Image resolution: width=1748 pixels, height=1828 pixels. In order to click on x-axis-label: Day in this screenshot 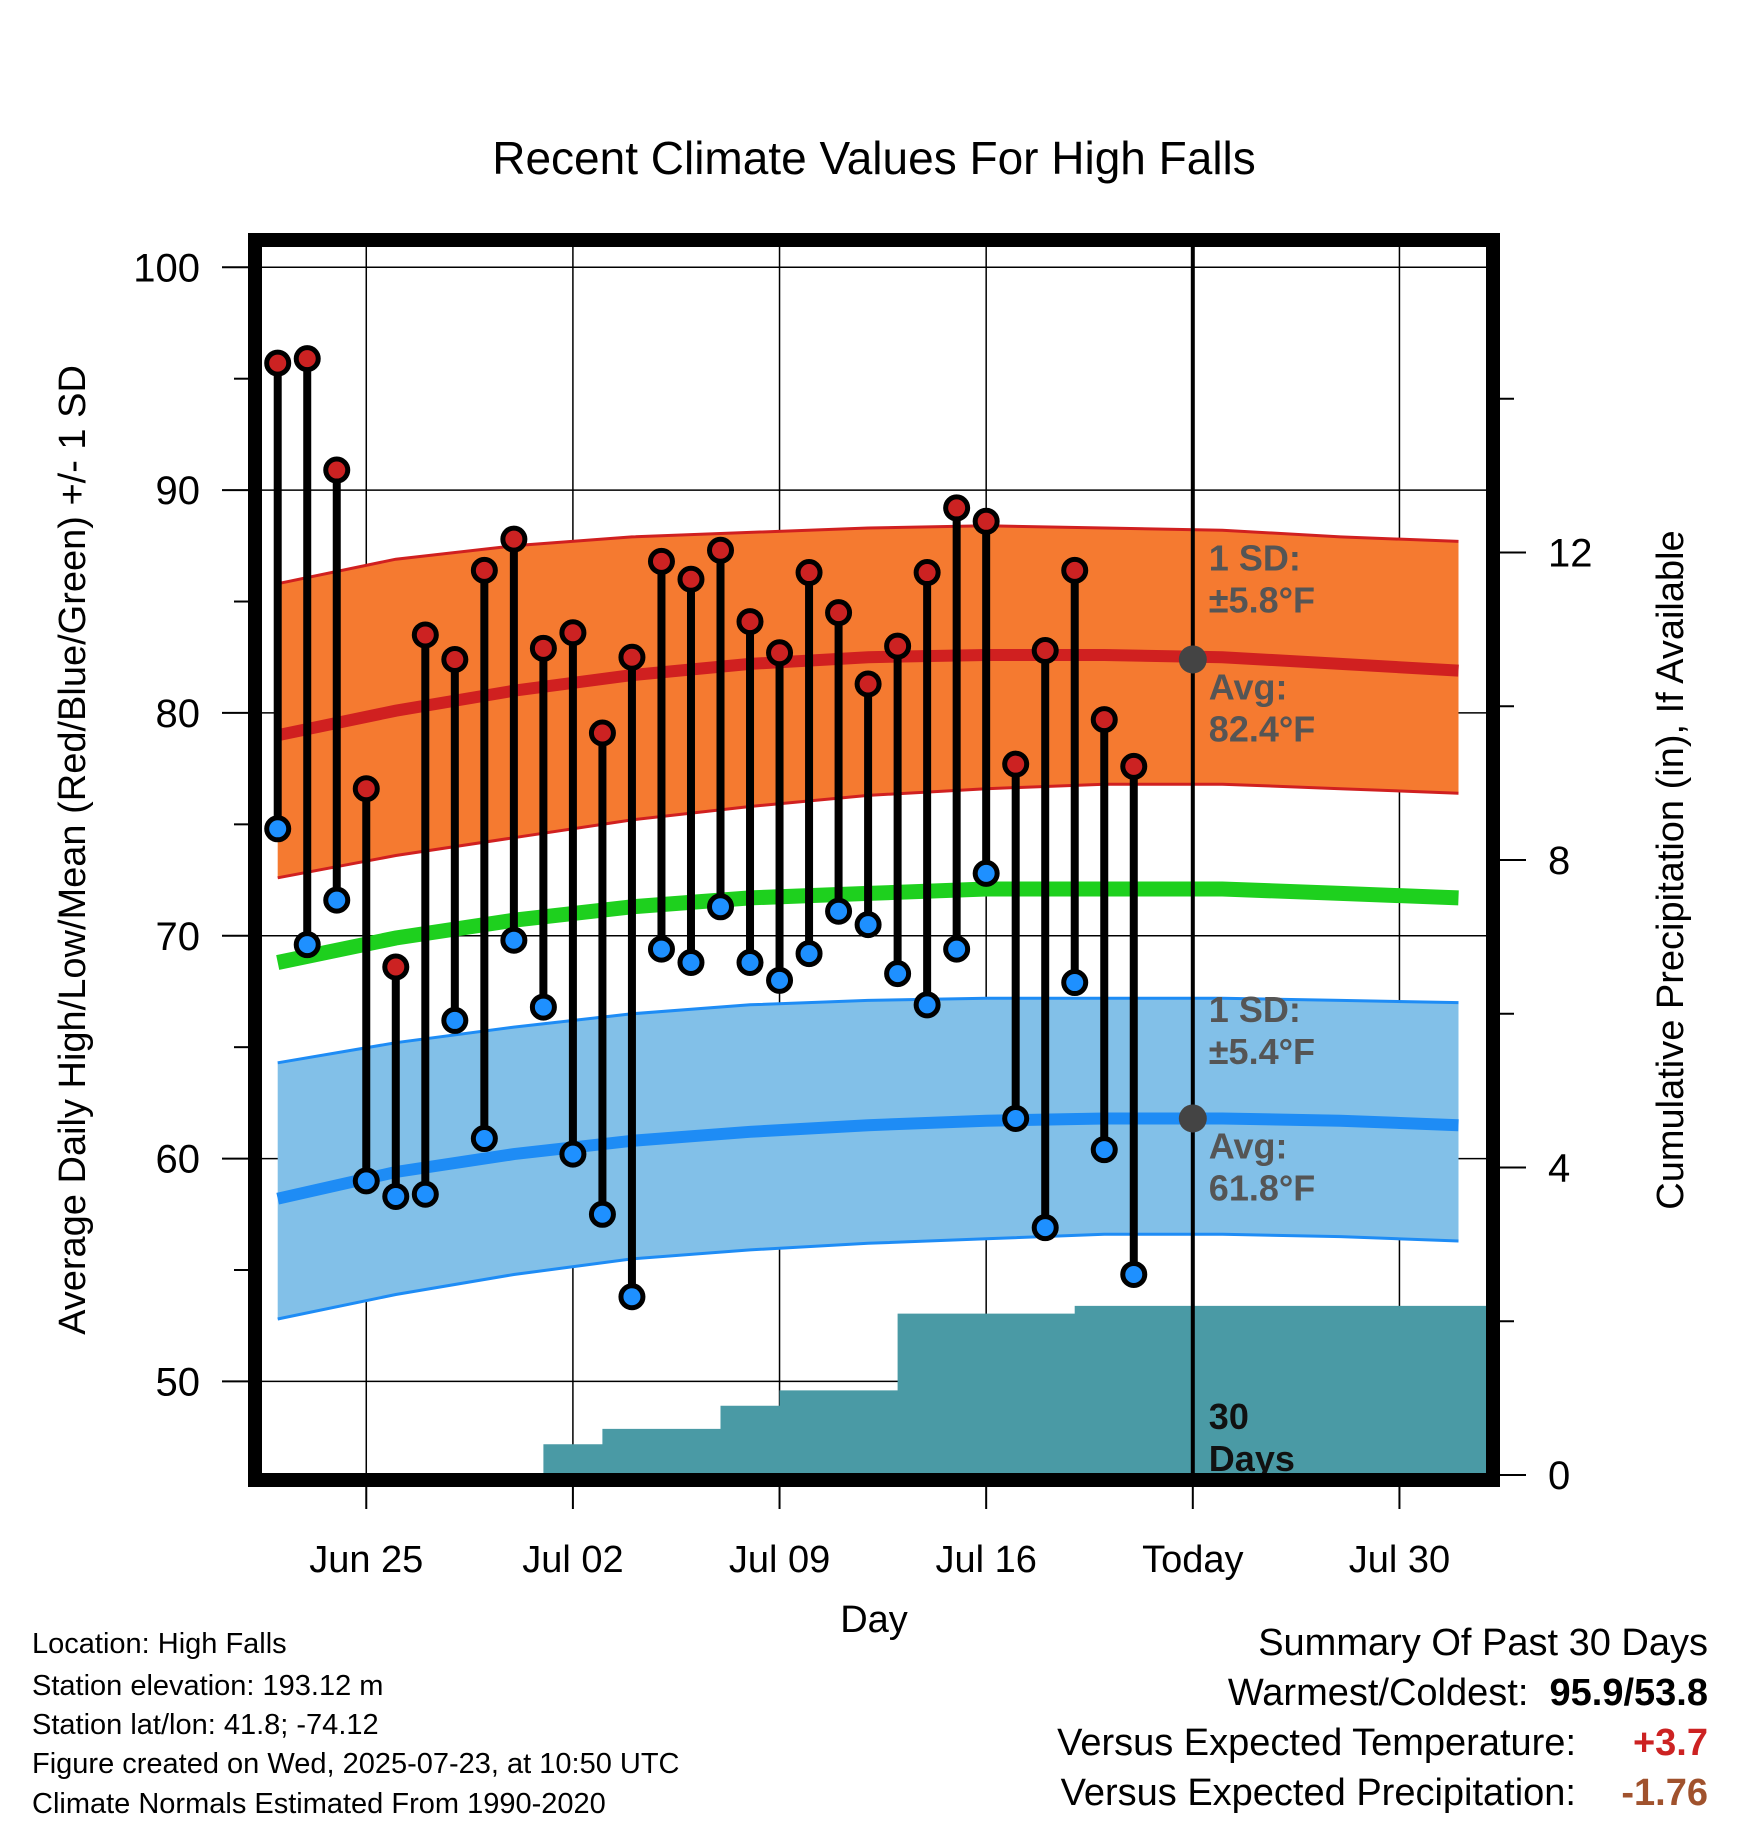, I will do `click(874, 1620)`.